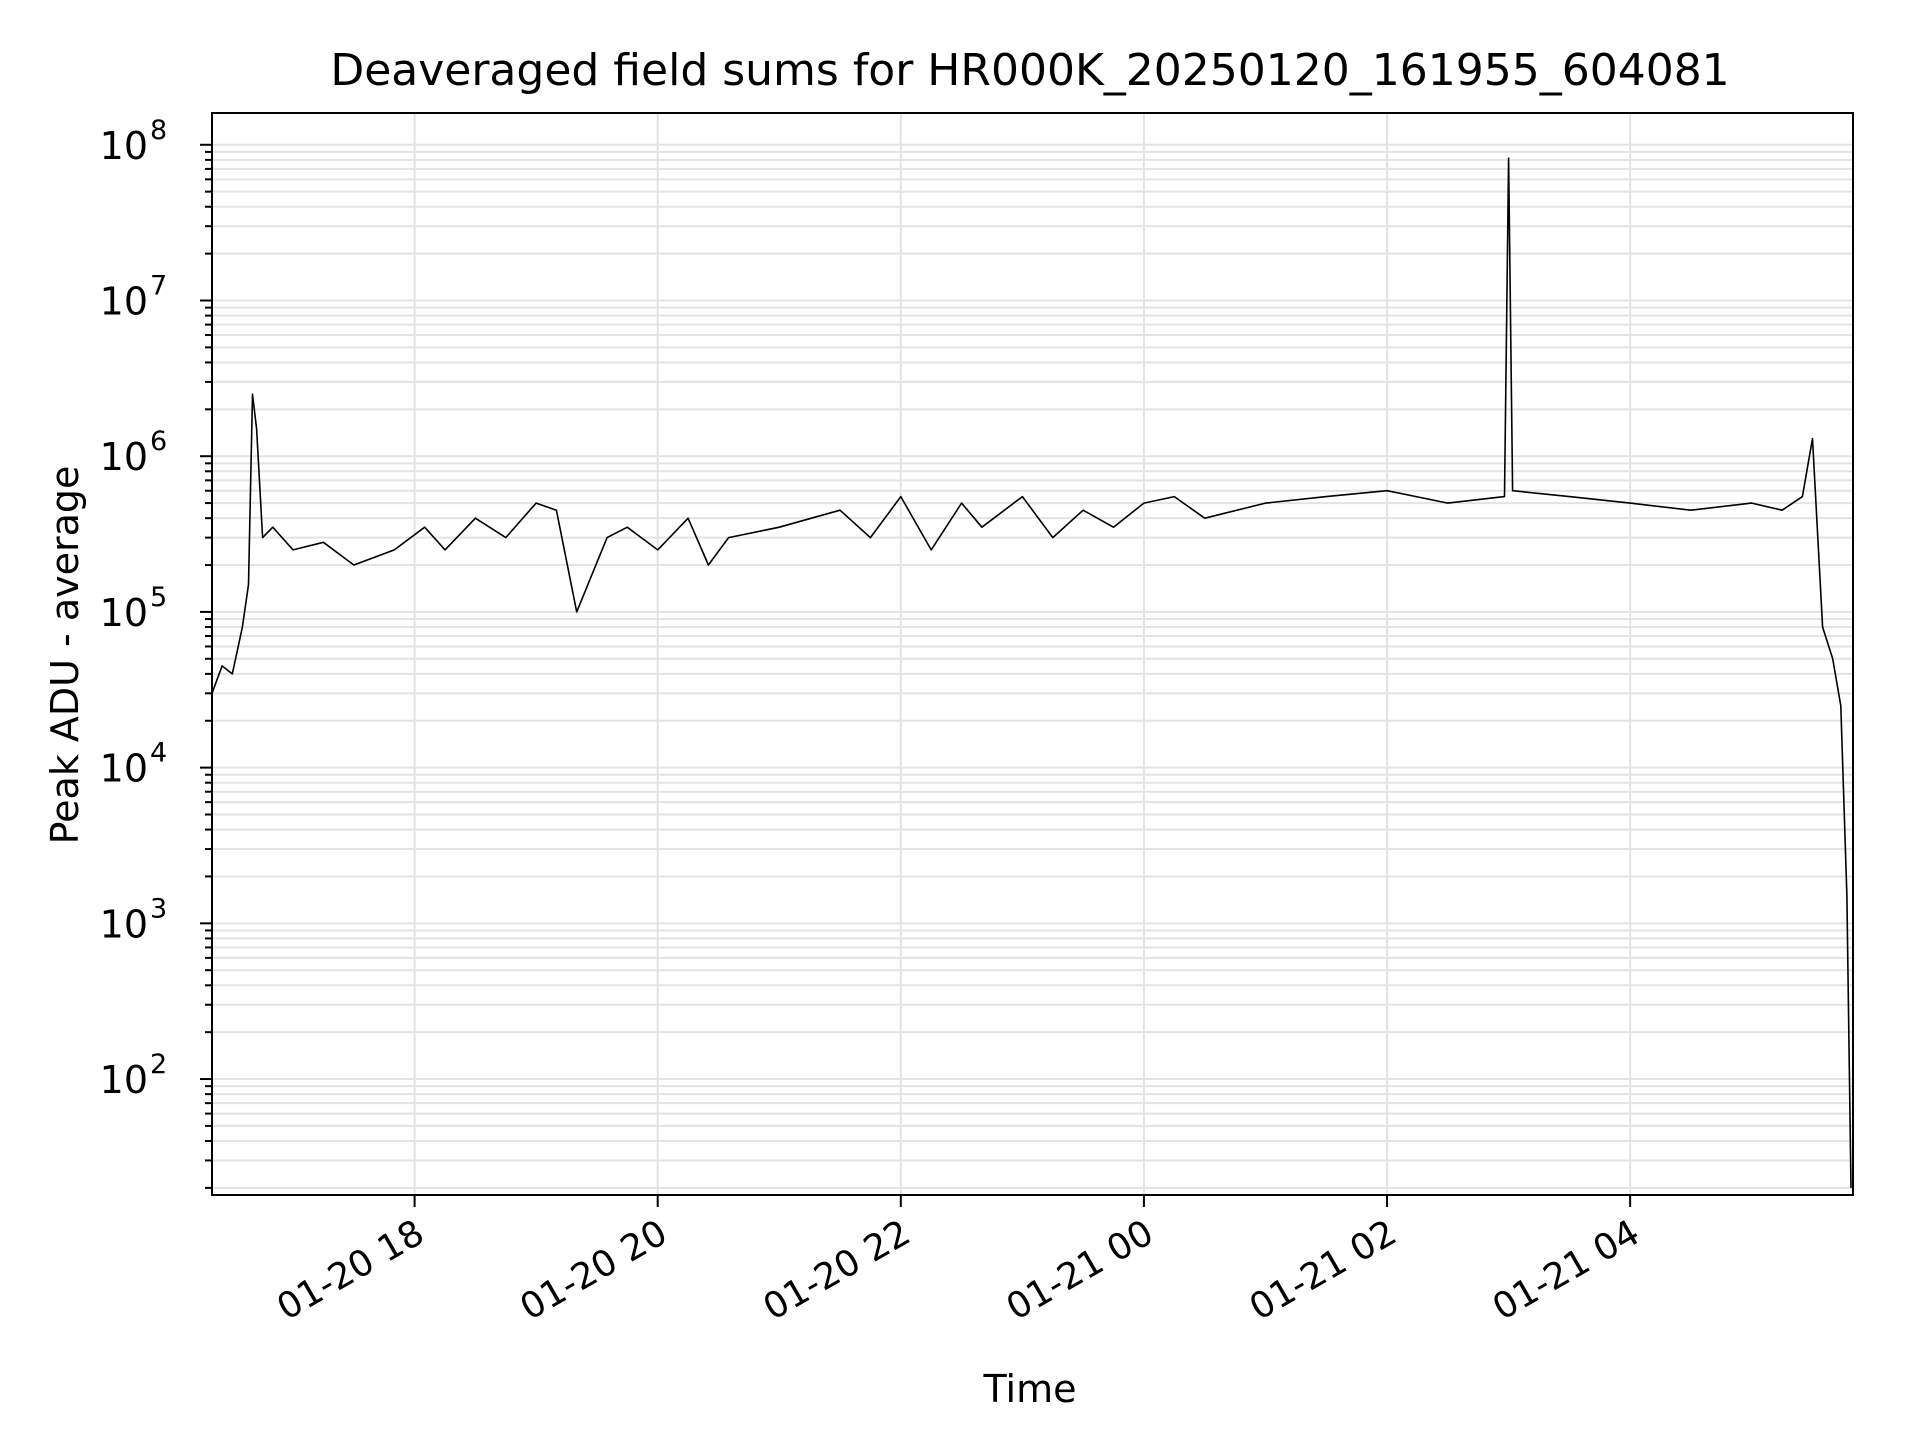  I want to click on y-tick-exponent: 8, so click(158, 130).